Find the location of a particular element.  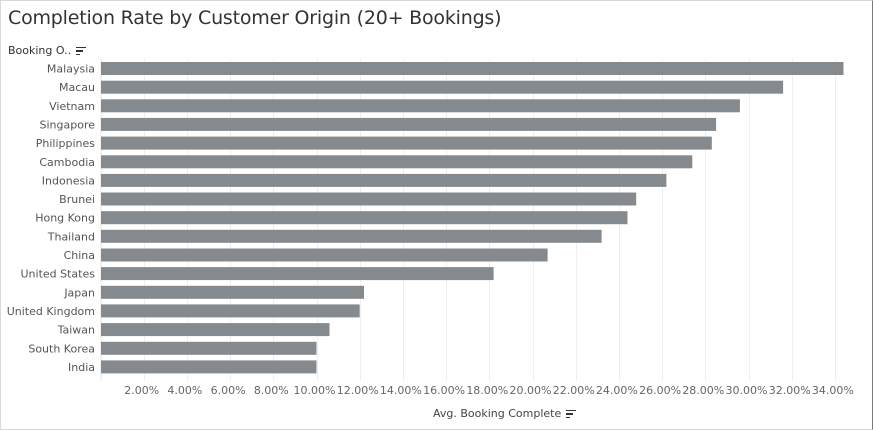

category-label: Brunei is located at coordinates (77, 199).